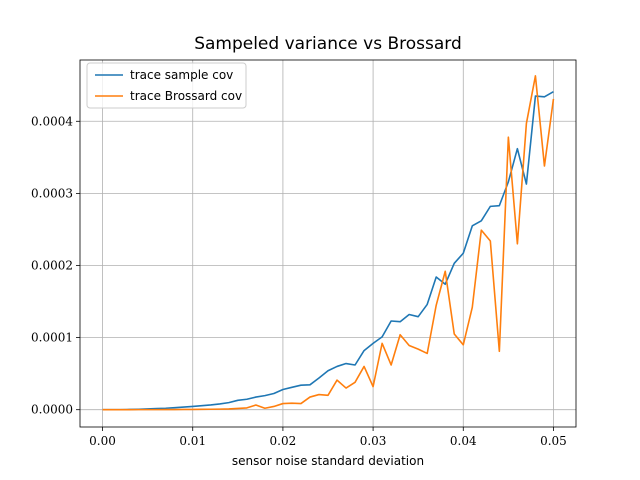 The height and width of the screenshot is (480, 640). Describe the element at coordinates (283, 441) in the screenshot. I see `x-tick-label: 0.02` at that location.